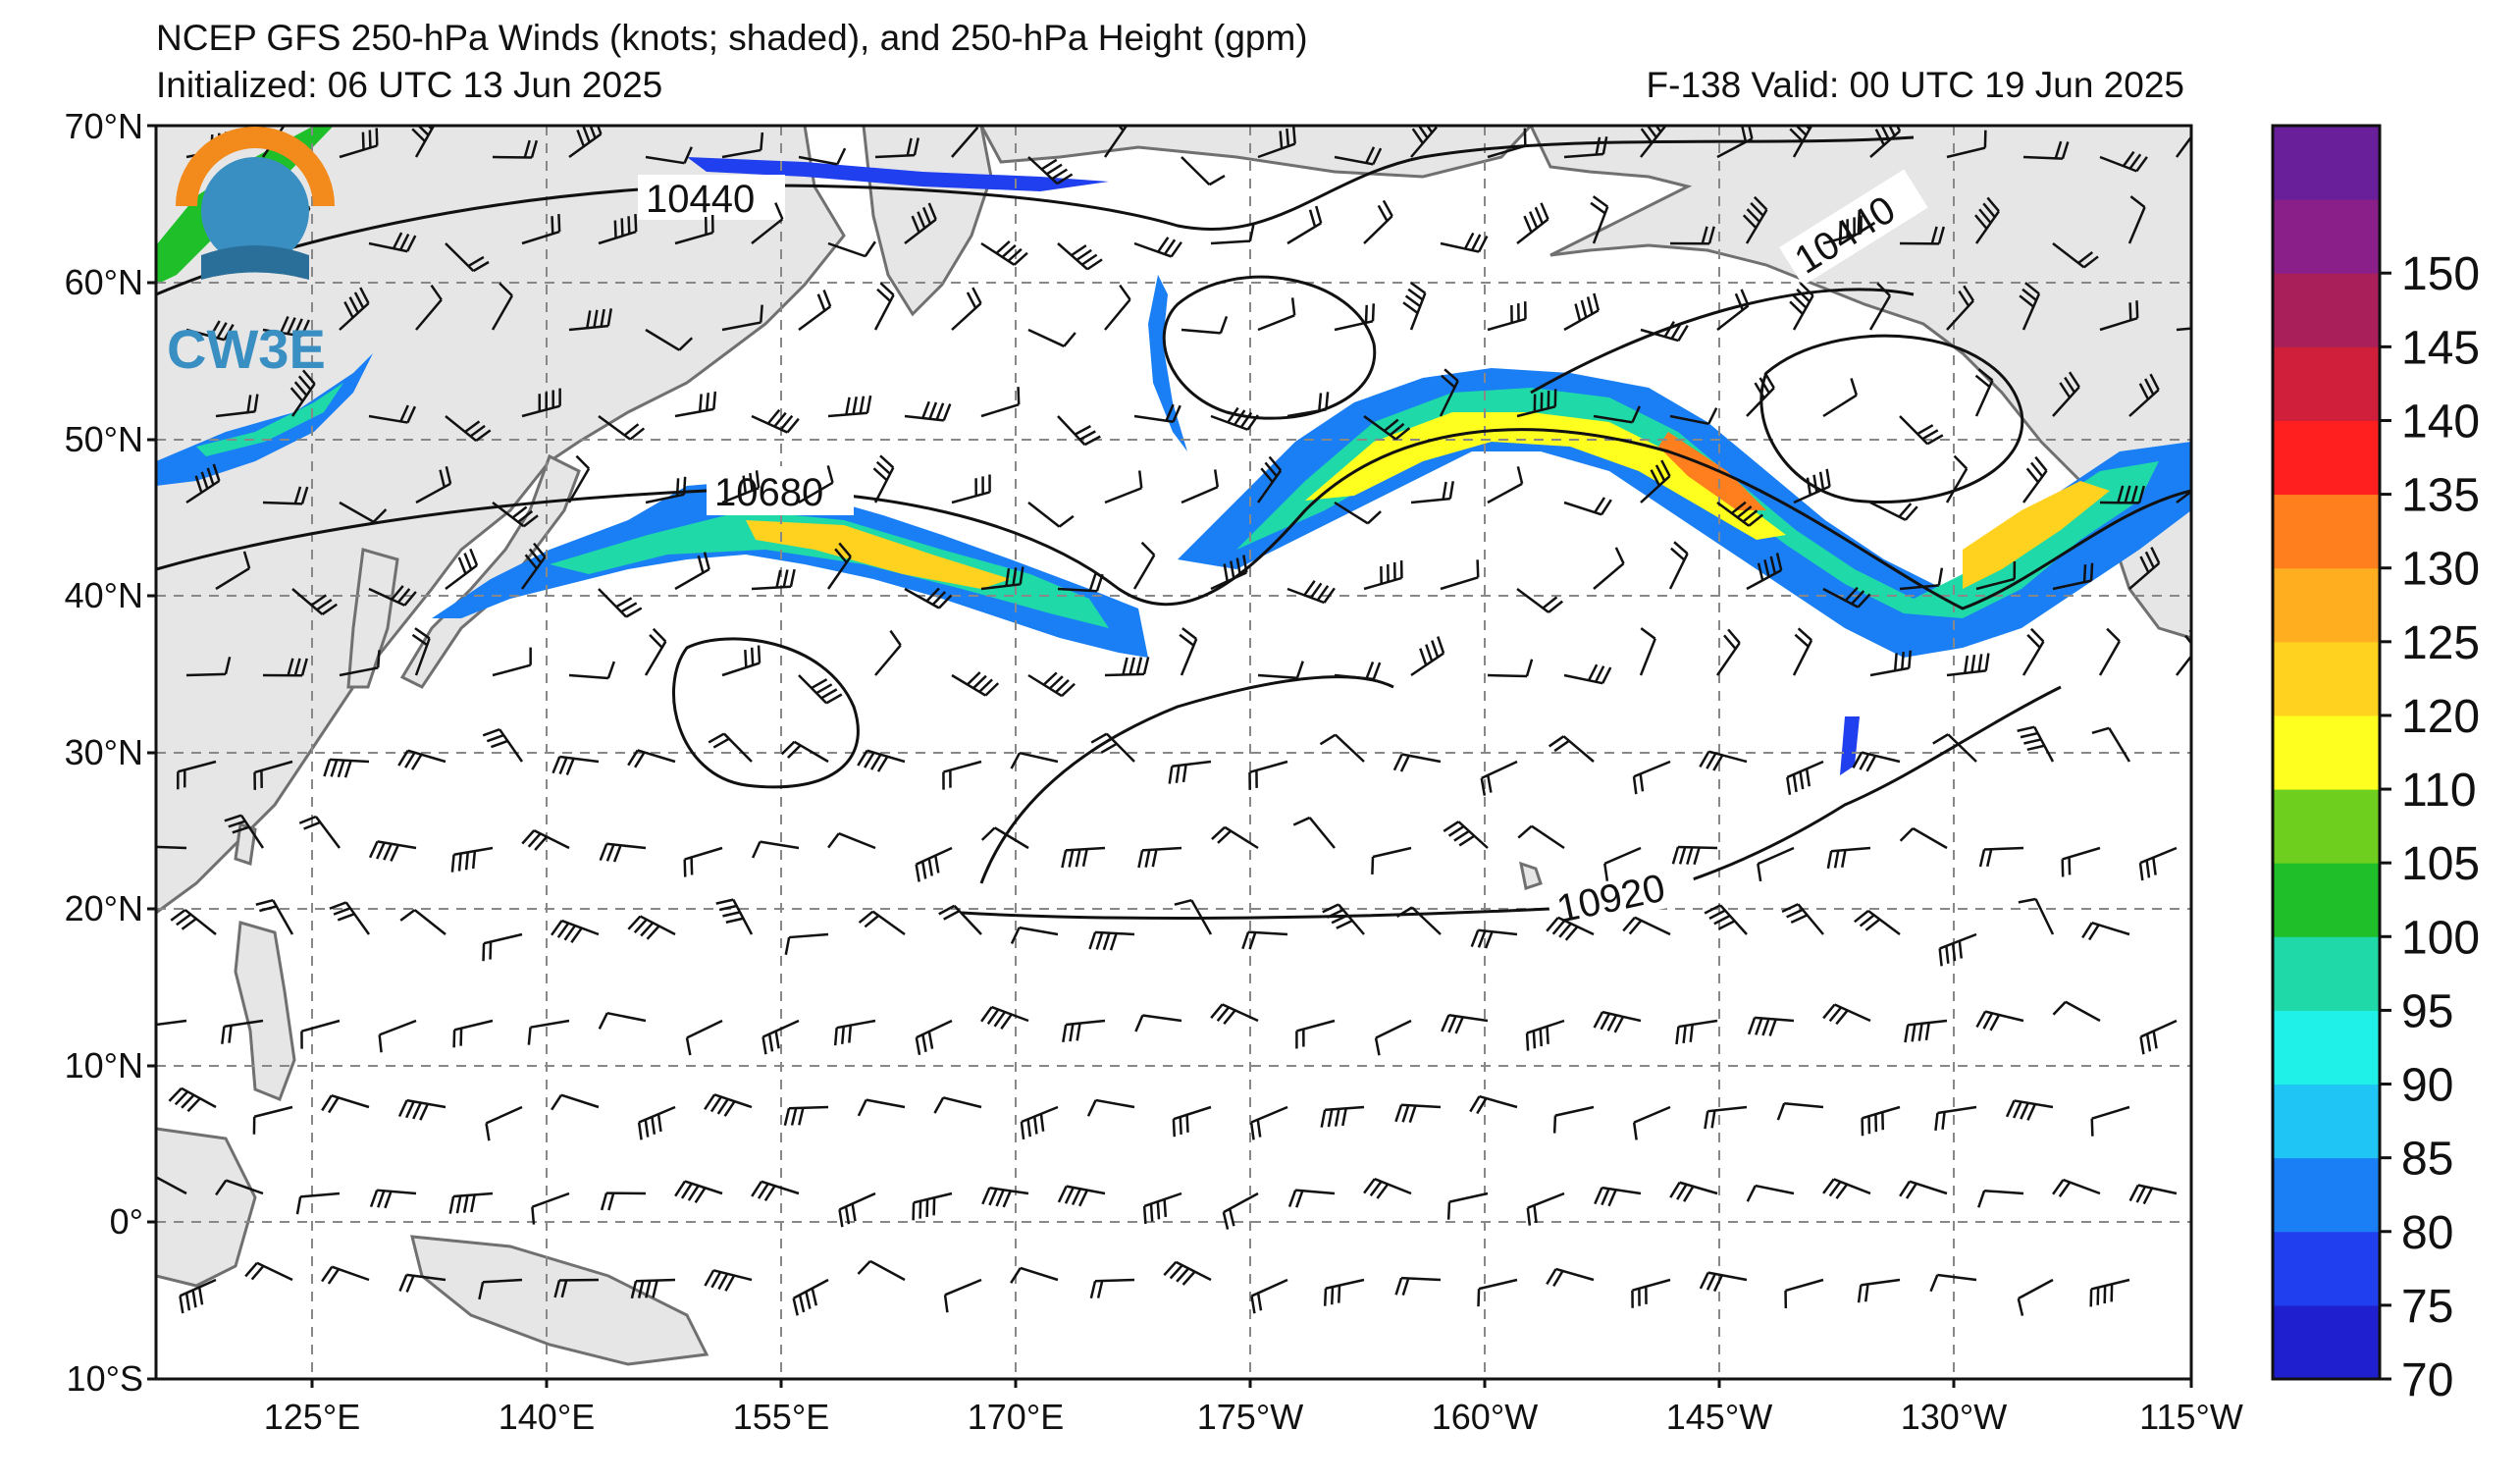 The height and width of the screenshot is (1483, 2520). Describe the element at coordinates (766, 713) in the screenshot. I see `closed-high` at that location.